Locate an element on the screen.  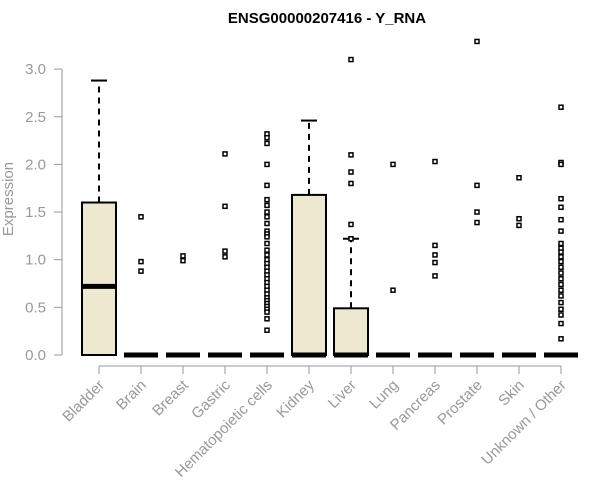
y-tick-label: 0.5 is located at coordinates (35, 307).